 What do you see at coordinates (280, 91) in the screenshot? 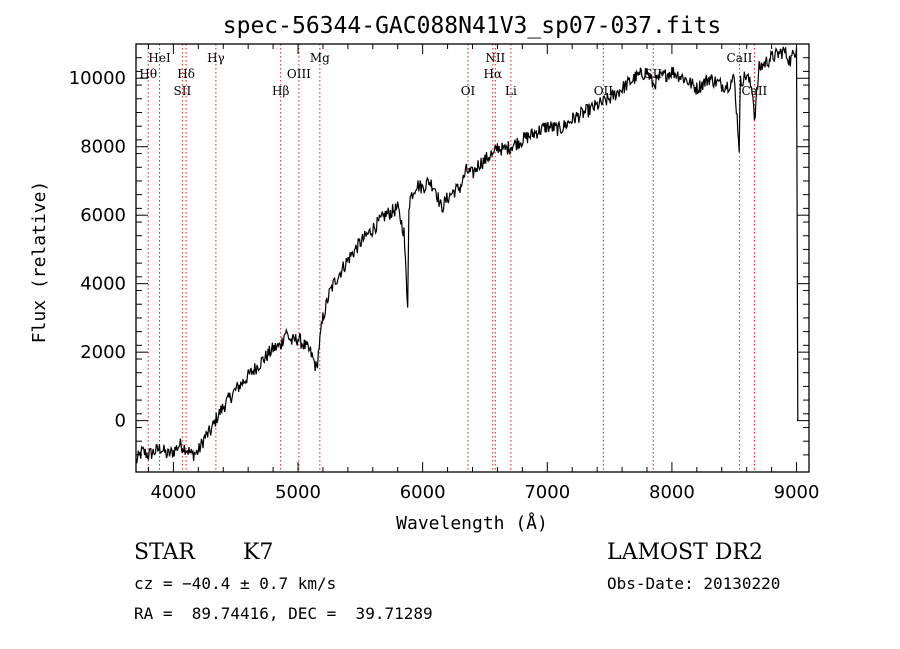
I see `spectral-line-label: Hβ` at bounding box center [280, 91].